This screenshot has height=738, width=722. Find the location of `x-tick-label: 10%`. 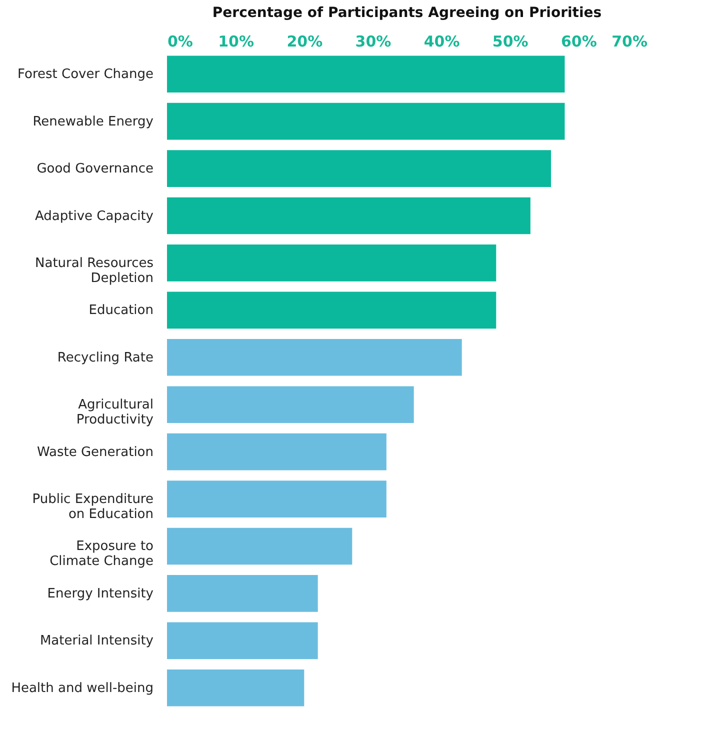

x-tick-label: 10% is located at coordinates (236, 41).